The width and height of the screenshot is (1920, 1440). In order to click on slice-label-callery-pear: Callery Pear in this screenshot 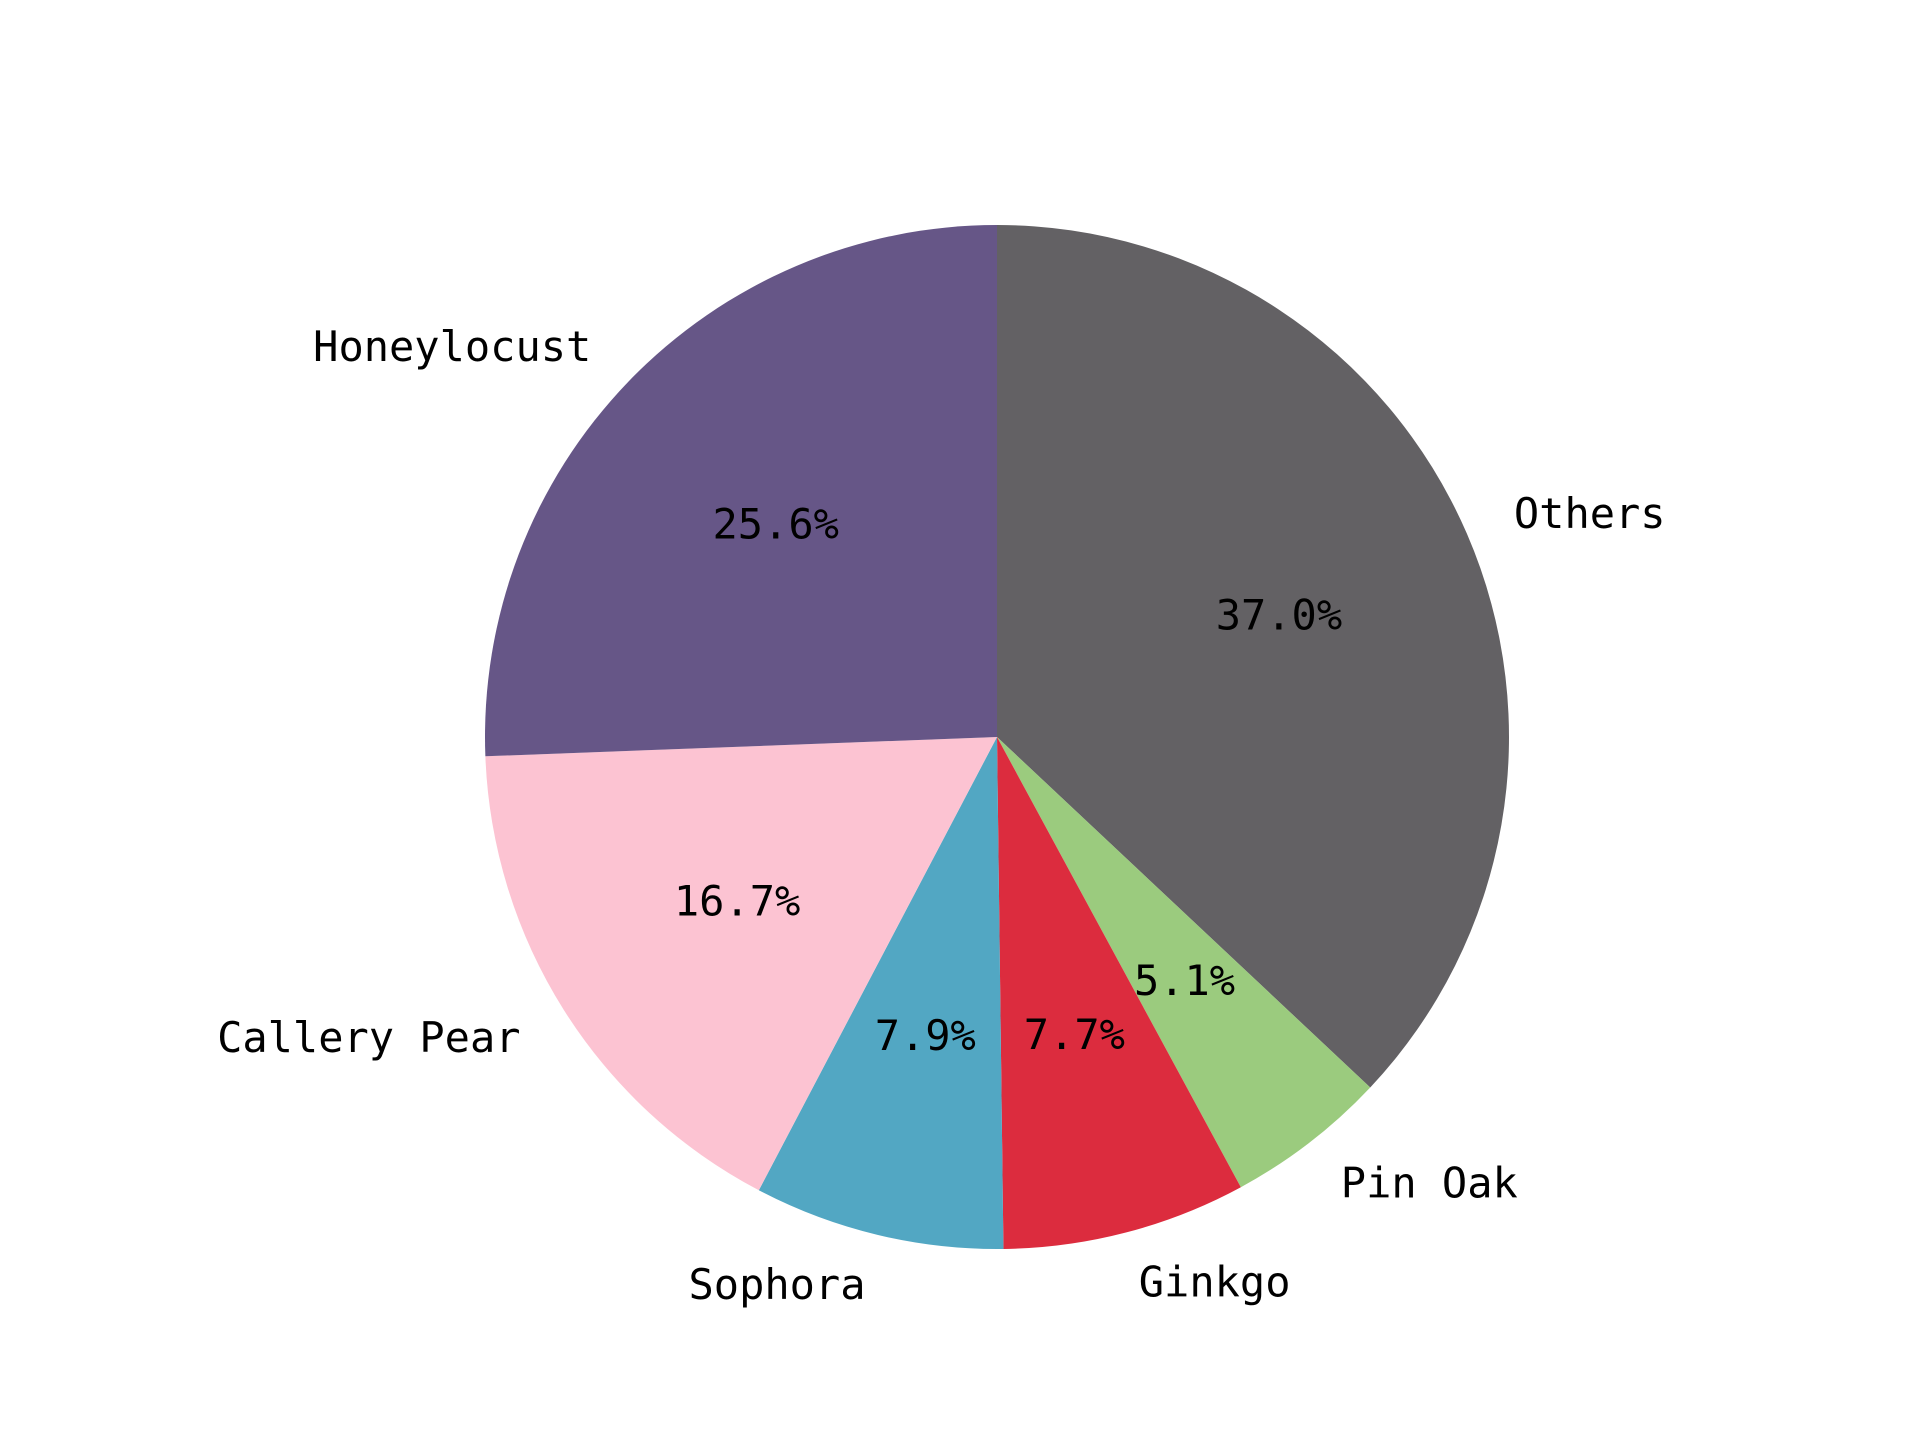, I will do `click(368, 1037)`.